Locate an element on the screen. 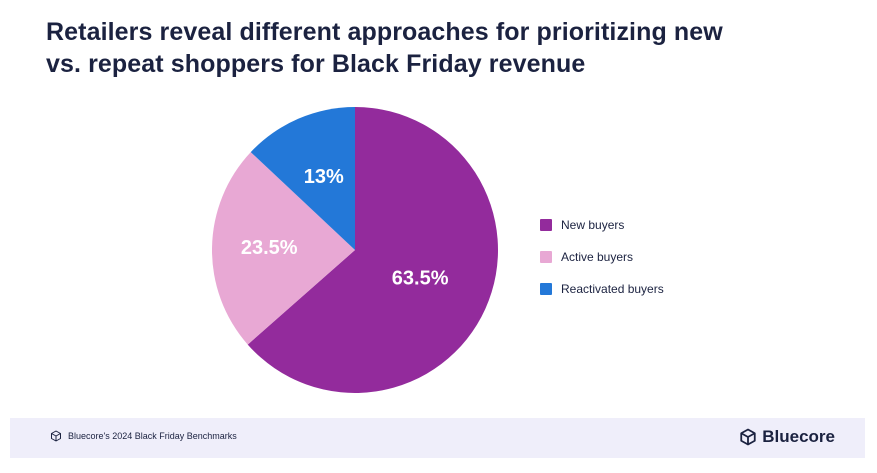 This screenshot has width=877, height=473. brand-logo: Bluecore is located at coordinates (787, 437).